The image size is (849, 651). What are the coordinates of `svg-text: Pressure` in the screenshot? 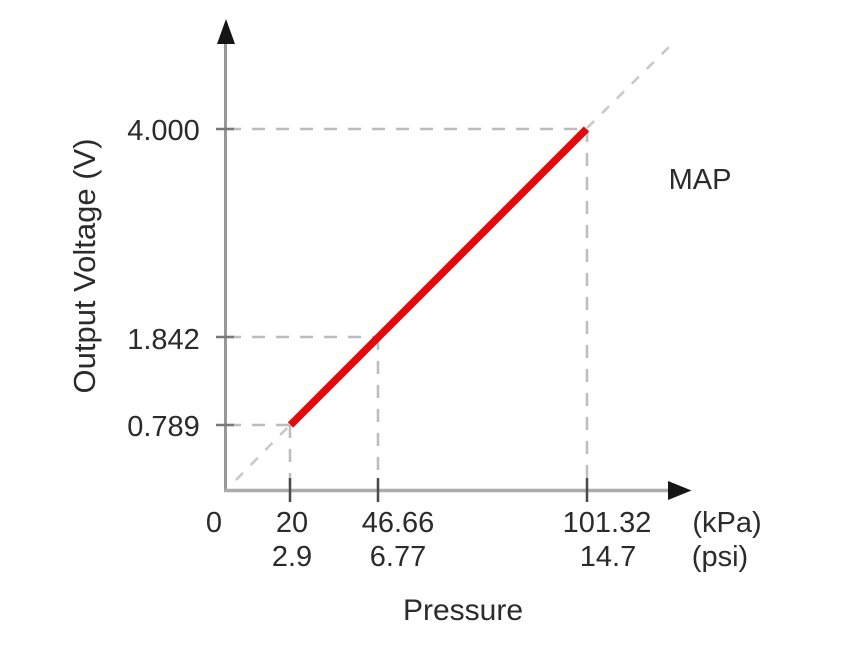 It's located at (463, 610).